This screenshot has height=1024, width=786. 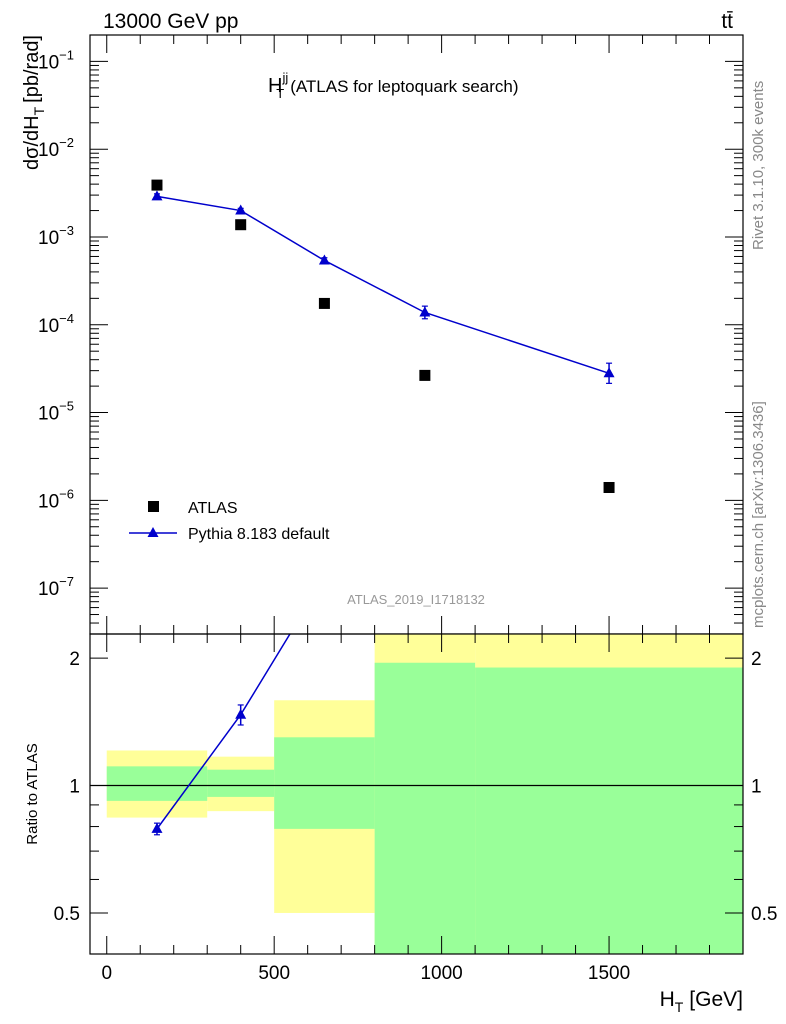 I want to click on legend-atlas-label: ATLAS, so click(x=213, y=508).